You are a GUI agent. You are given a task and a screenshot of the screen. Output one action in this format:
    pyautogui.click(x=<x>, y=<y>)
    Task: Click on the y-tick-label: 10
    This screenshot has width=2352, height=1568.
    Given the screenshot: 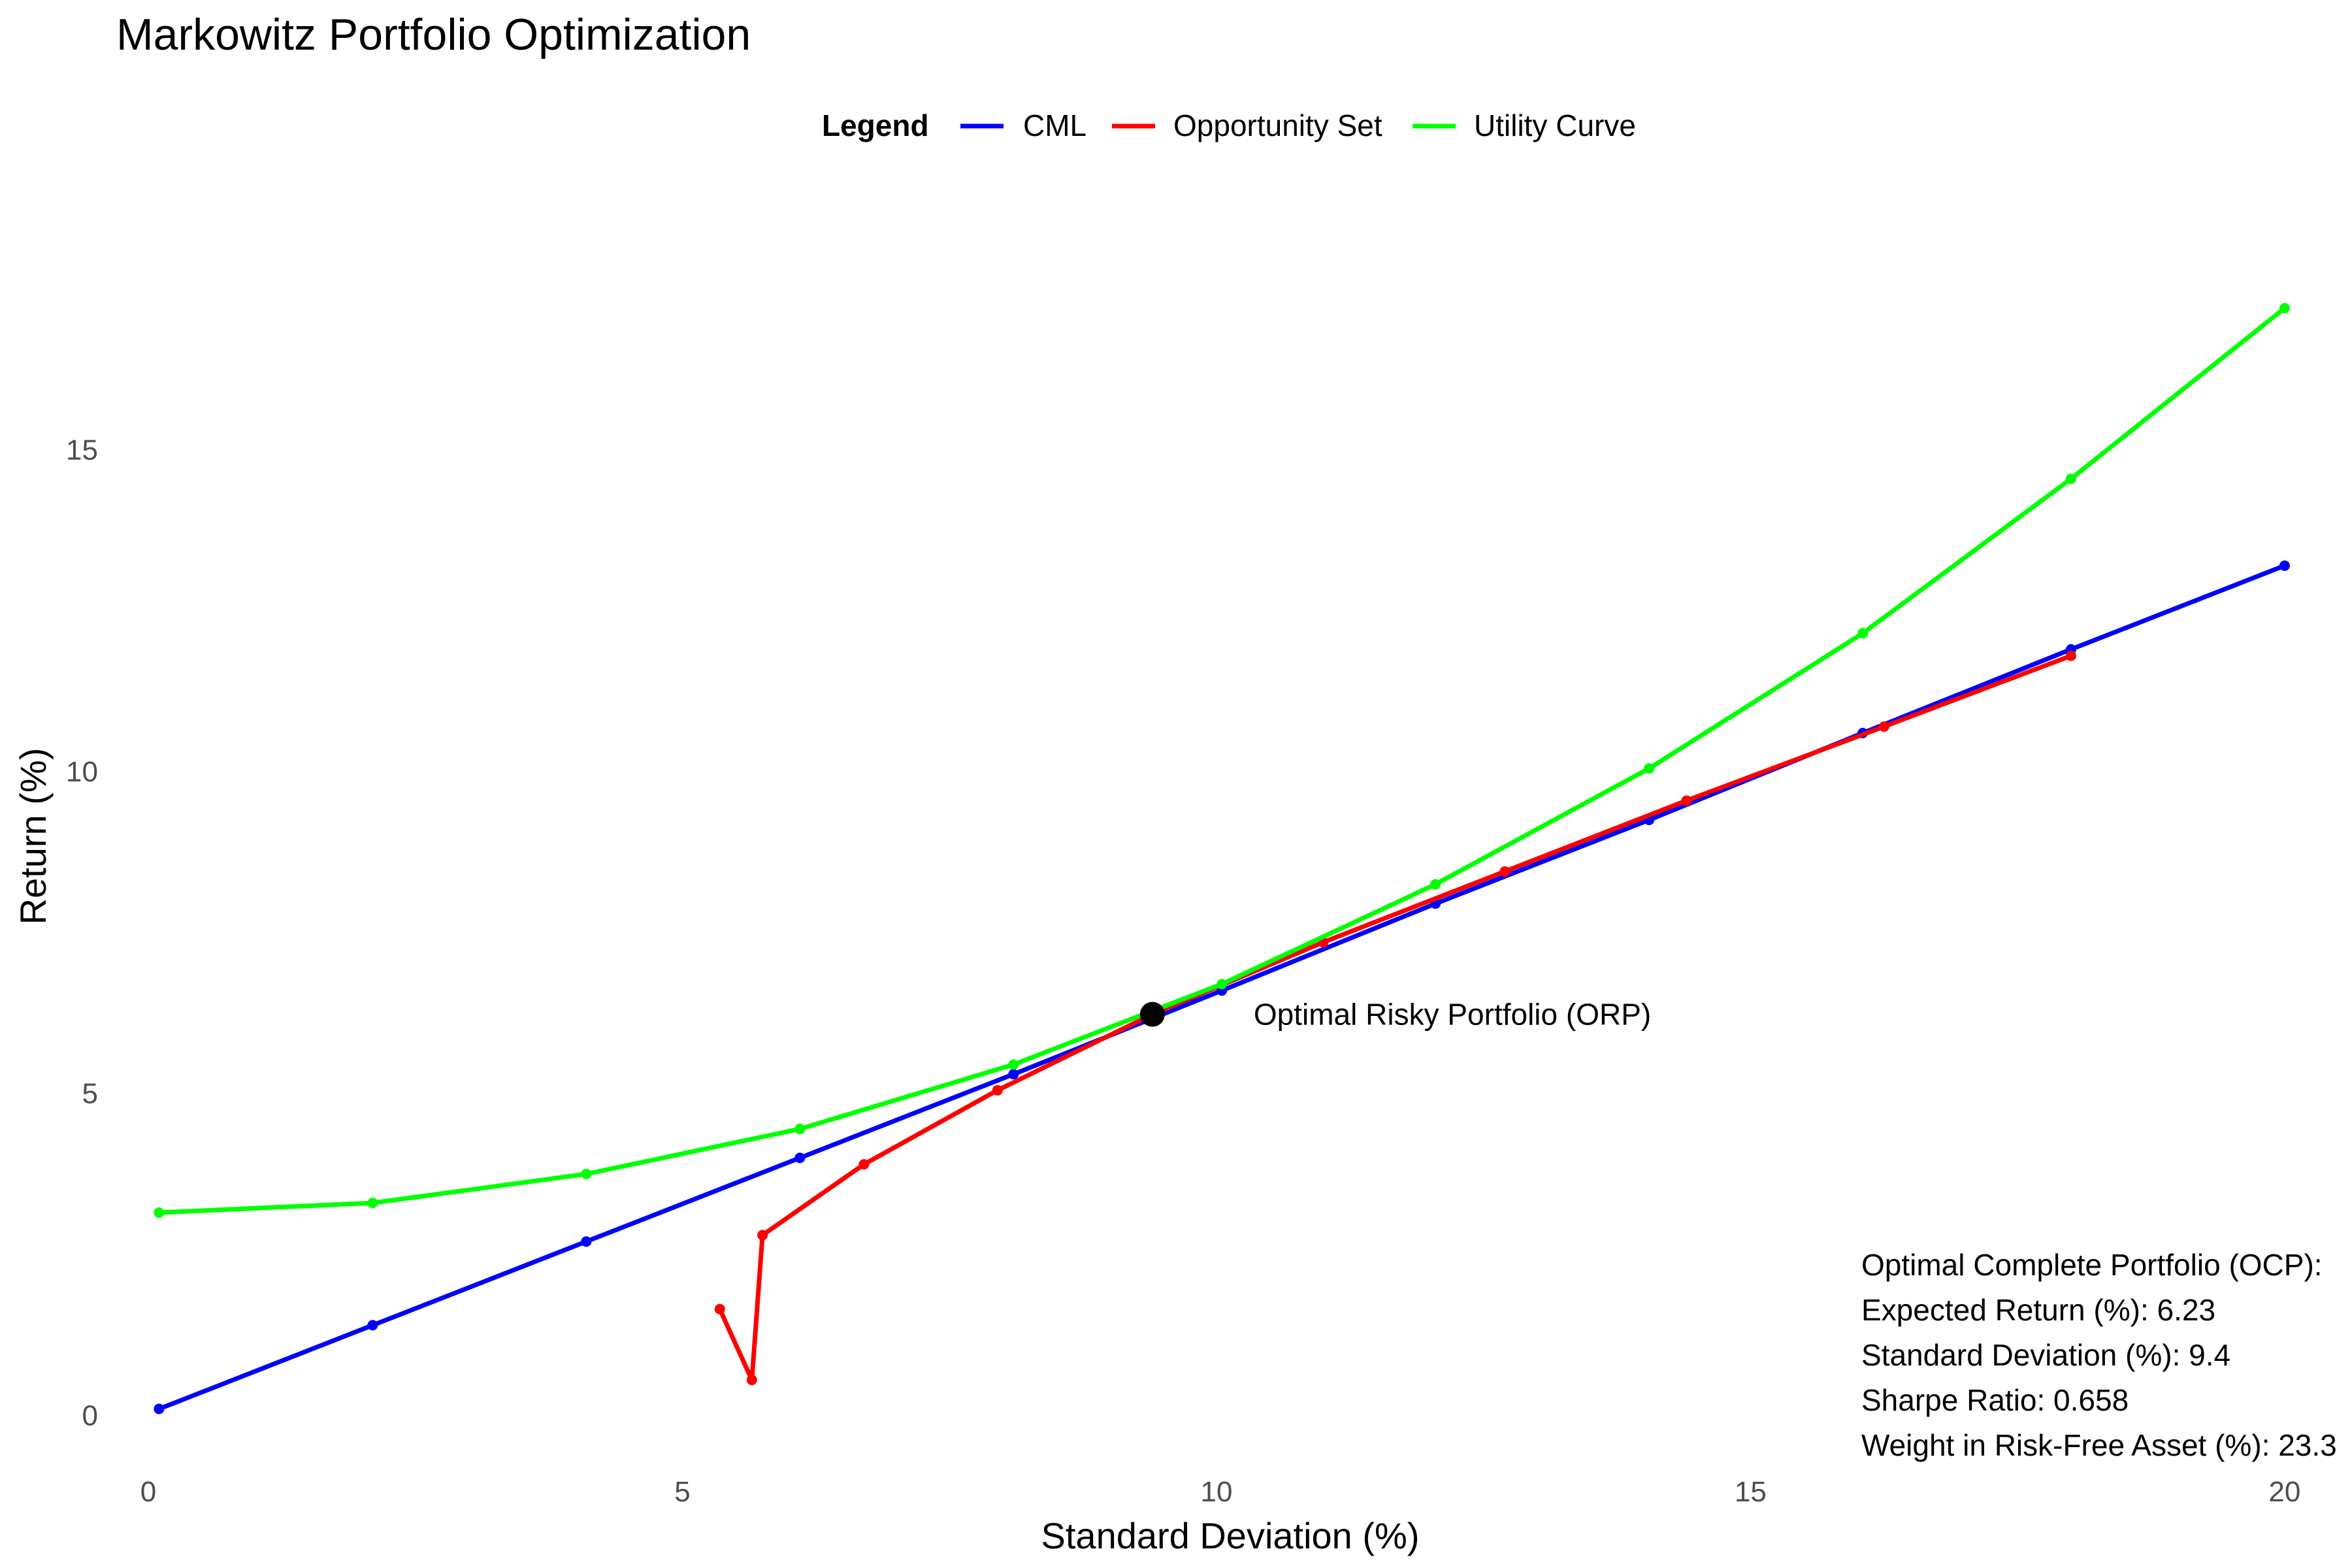 What is the action you would take?
    pyautogui.click(x=82, y=772)
    